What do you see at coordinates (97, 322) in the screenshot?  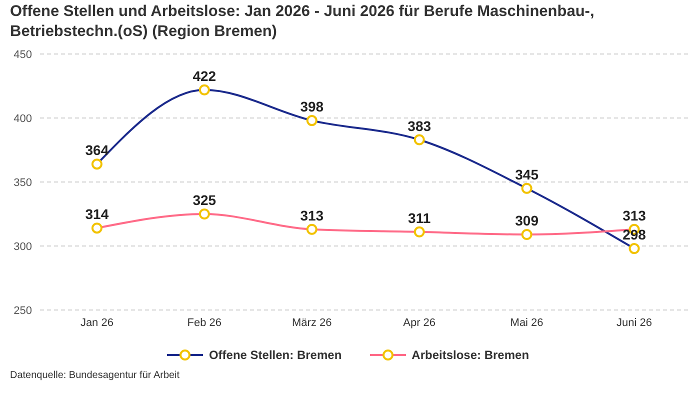 I see `x-tick-label: Jan 26` at bounding box center [97, 322].